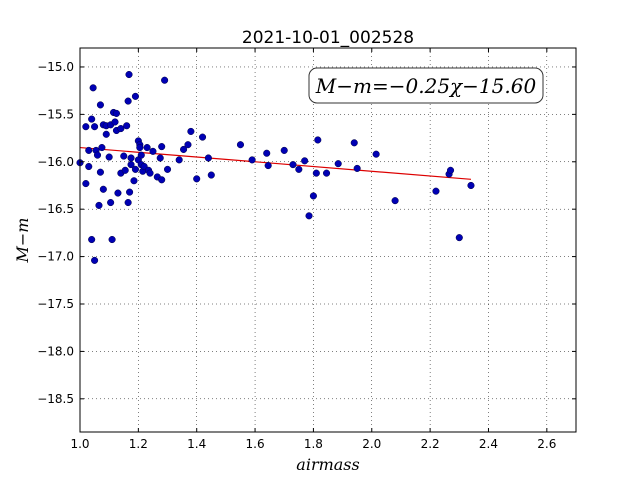  What do you see at coordinates (328, 38) in the screenshot?
I see `chart-title: 2021-10-01_002528` at bounding box center [328, 38].